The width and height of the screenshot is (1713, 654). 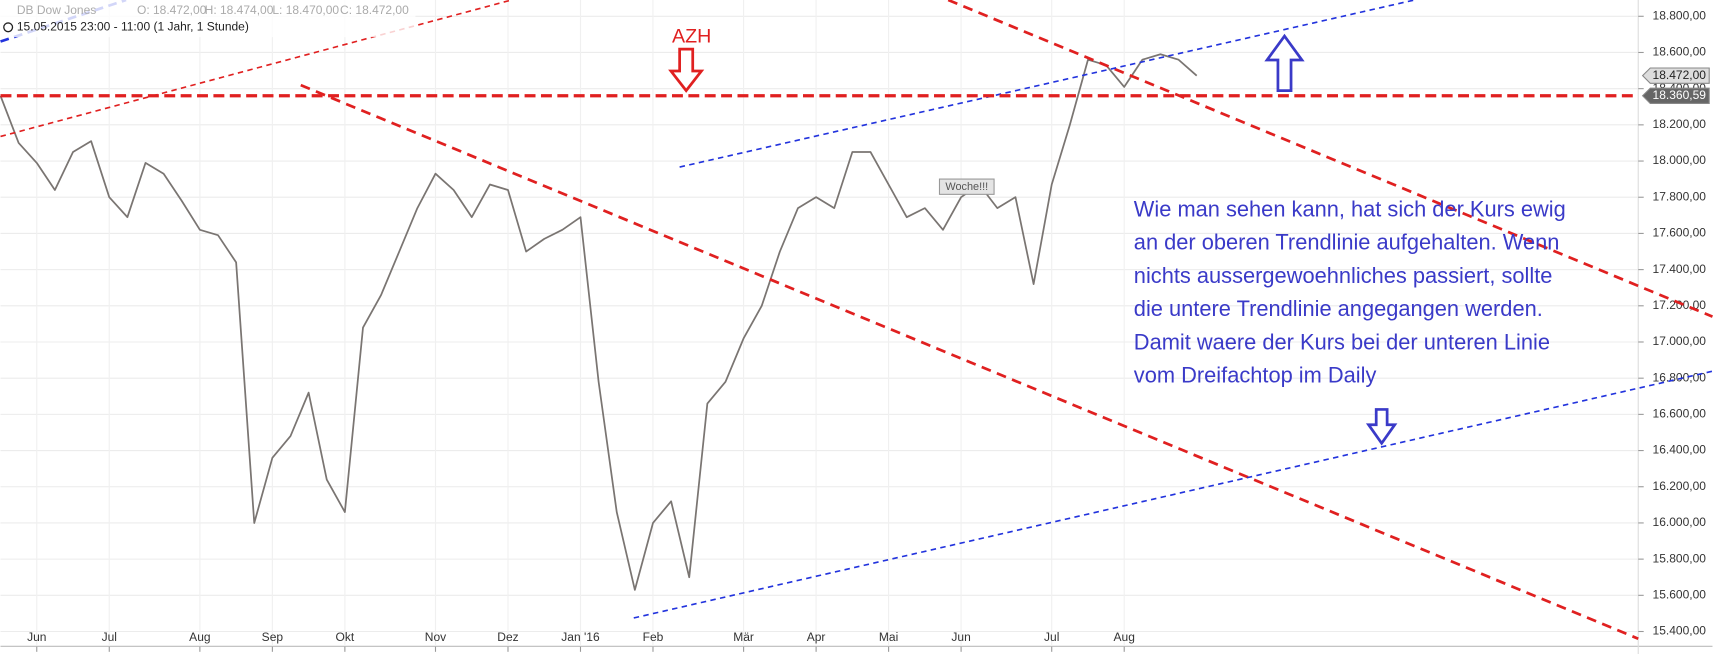 What do you see at coordinates (374, 10) in the screenshot?
I see `ohlc-value: C: 18.472,00` at bounding box center [374, 10].